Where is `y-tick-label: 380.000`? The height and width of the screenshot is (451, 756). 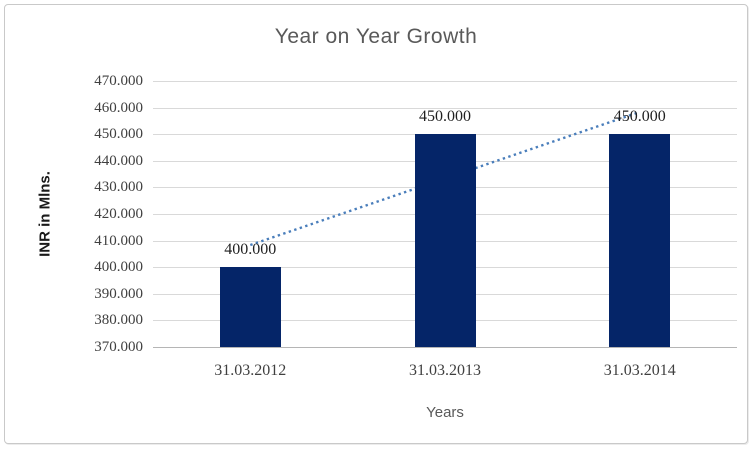
y-tick-label: 380.000 is located at coordinates (118, 320).